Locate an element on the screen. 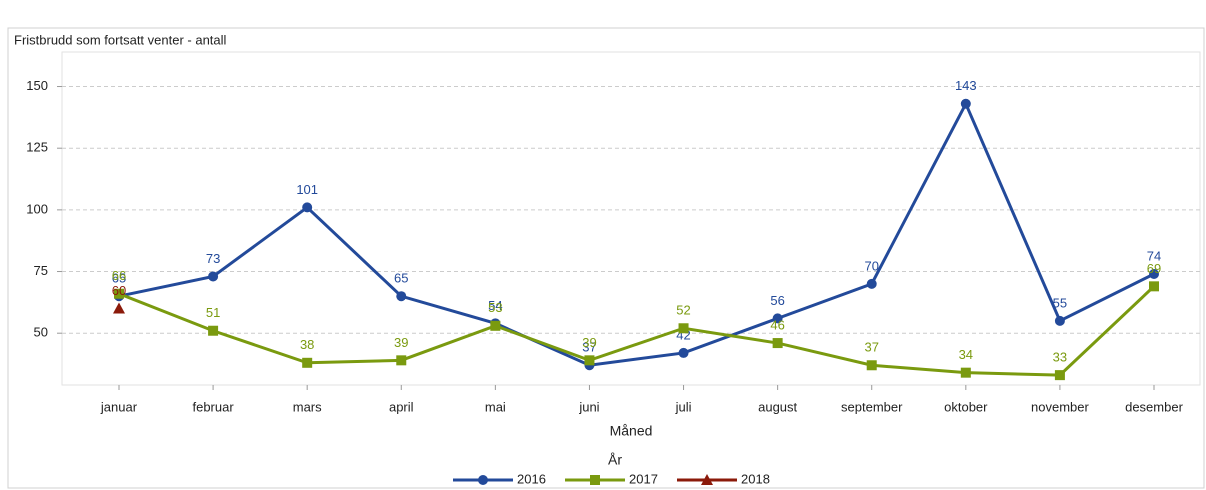 This screenshot has height=490, width=1206. value-label: 66 is located at coordinates (119, 275).